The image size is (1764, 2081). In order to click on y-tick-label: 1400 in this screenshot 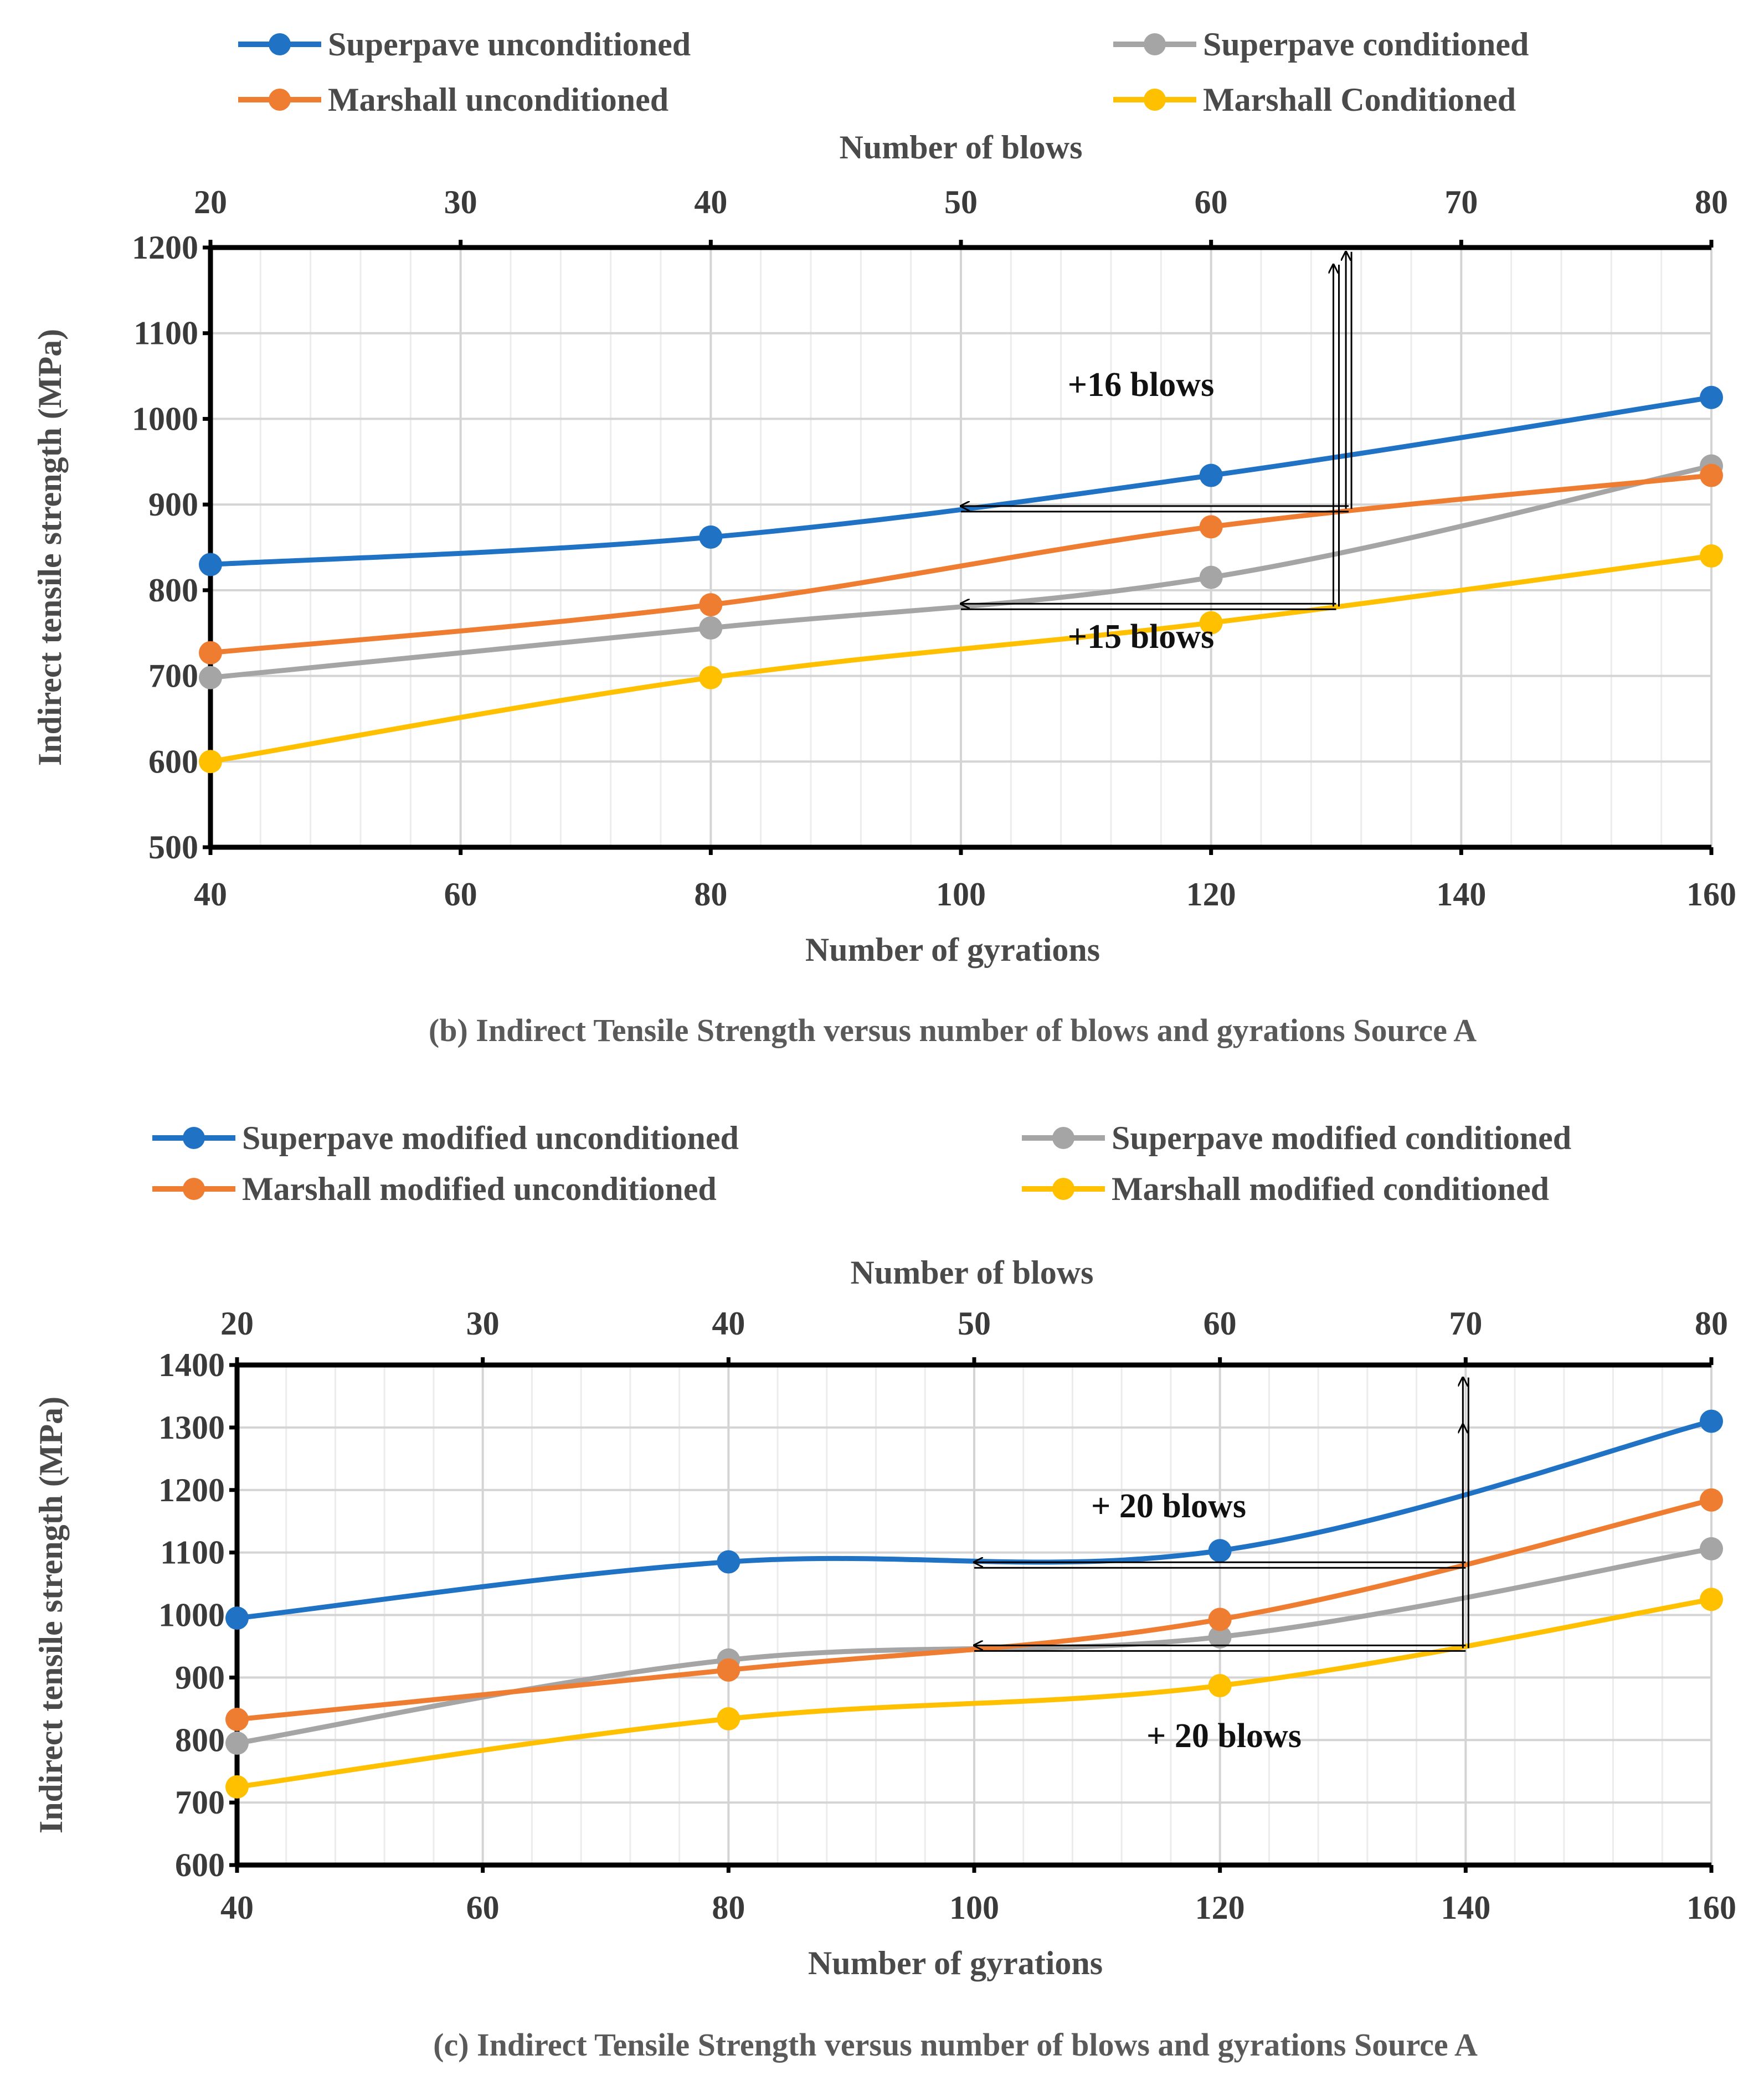, I will do `click(192, 1365)`.